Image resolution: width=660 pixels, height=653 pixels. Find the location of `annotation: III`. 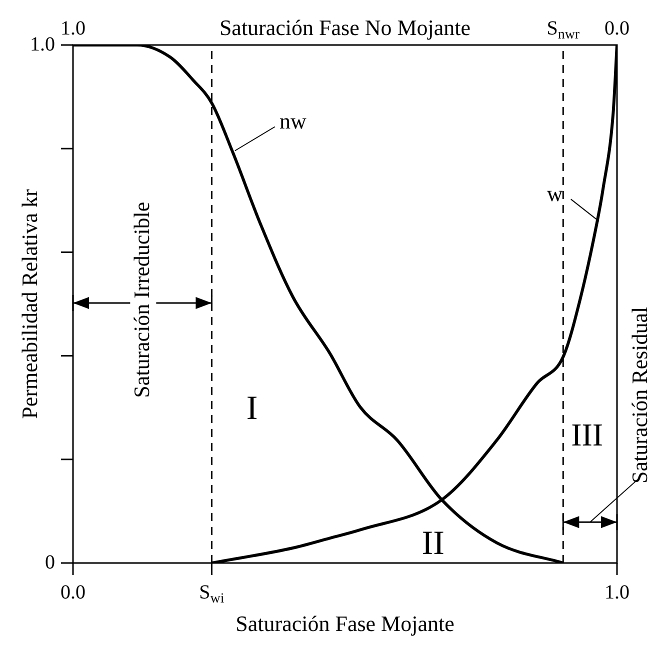

annotation: III is located at coordinates (587, 434).